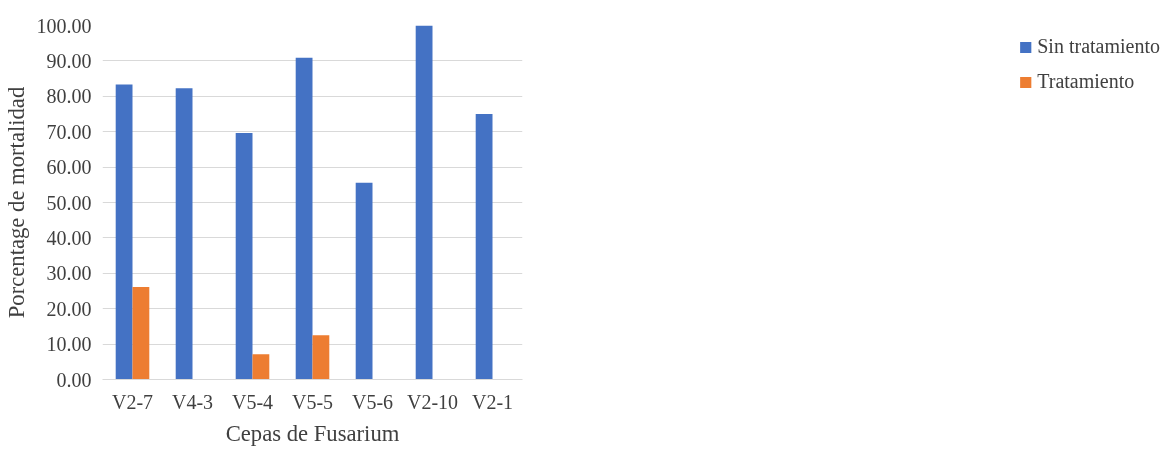  I want to click on y-tick-label: 60.00, so click(69, 167).